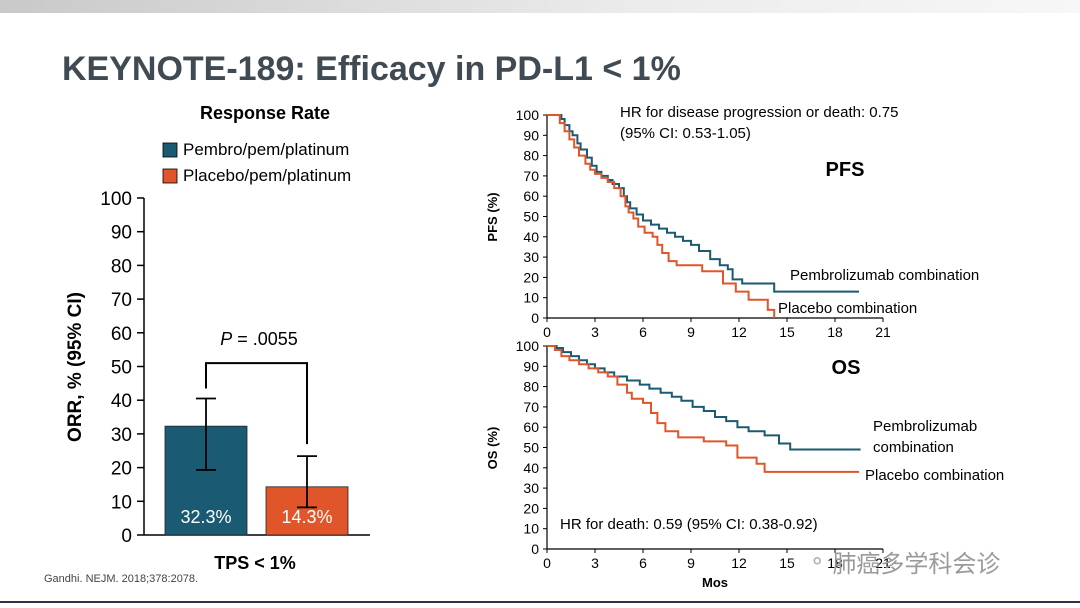 The image size is (1080, 608). Describe the element at coordinates (306, 517) in the screenshot. I see `bar-value-label: 14.3%` at that location.